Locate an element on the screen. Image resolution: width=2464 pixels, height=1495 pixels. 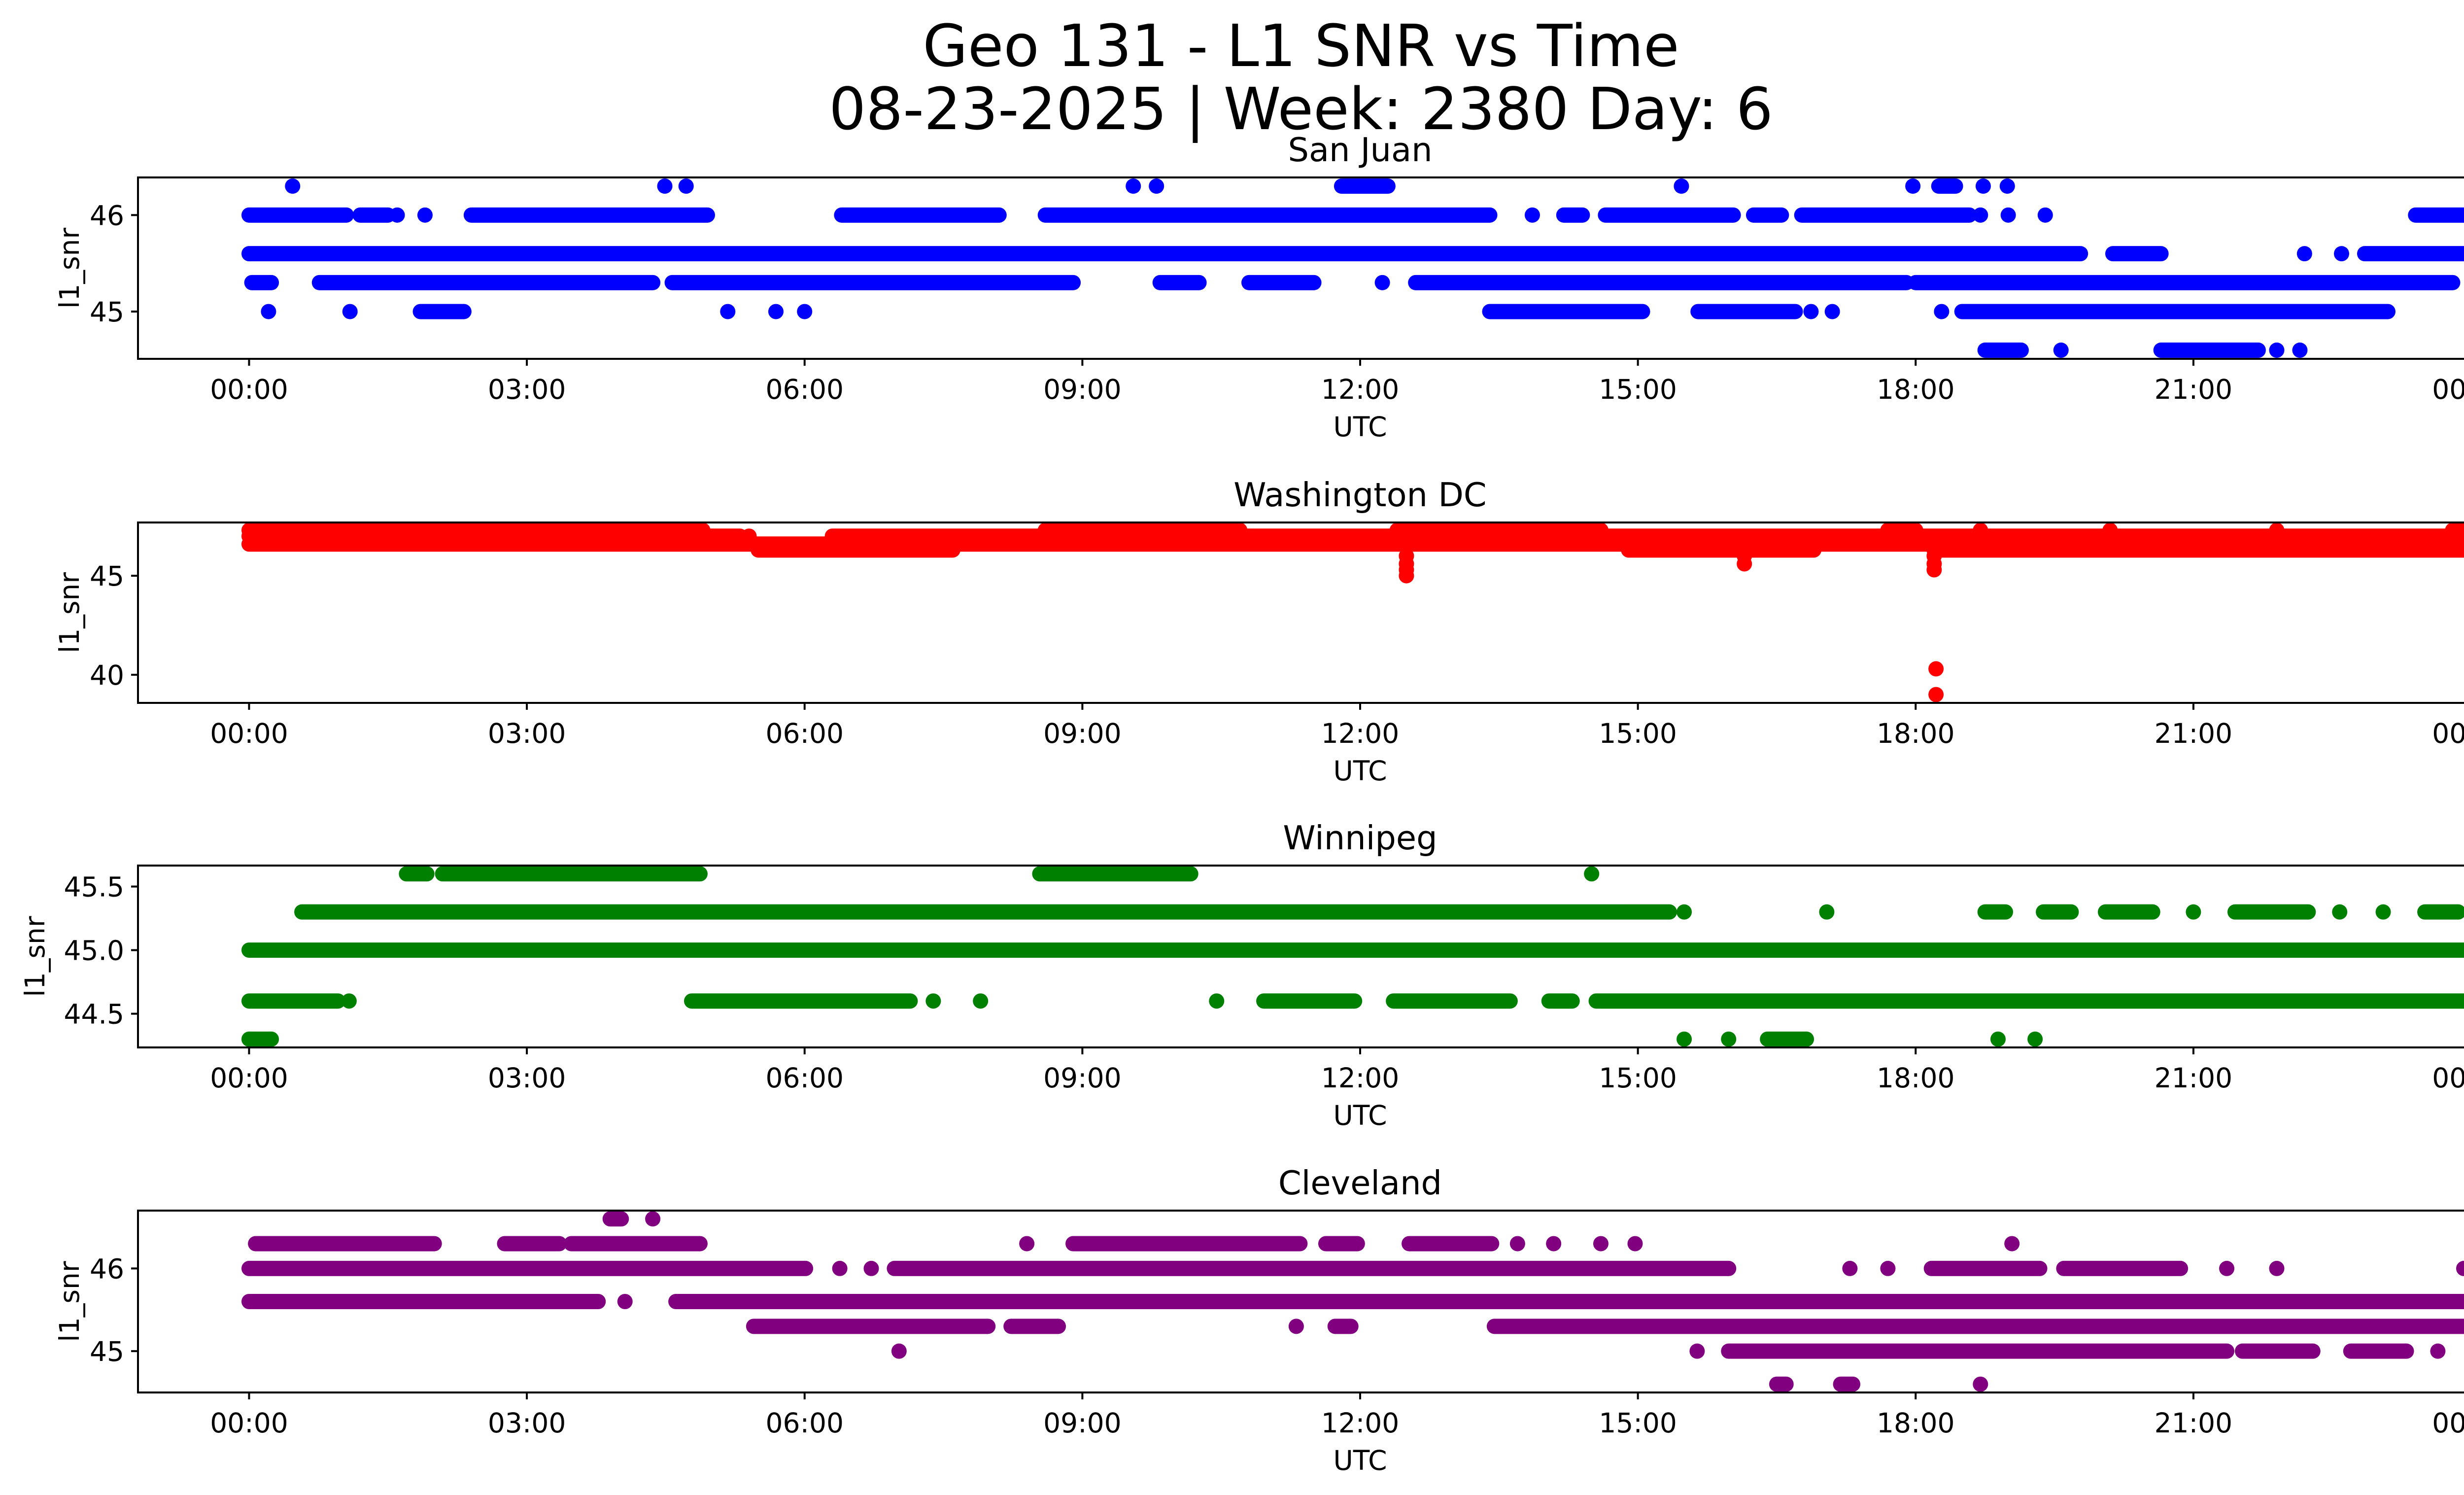
y-tick-label: 45.0 is located at coordinates (94, 951).